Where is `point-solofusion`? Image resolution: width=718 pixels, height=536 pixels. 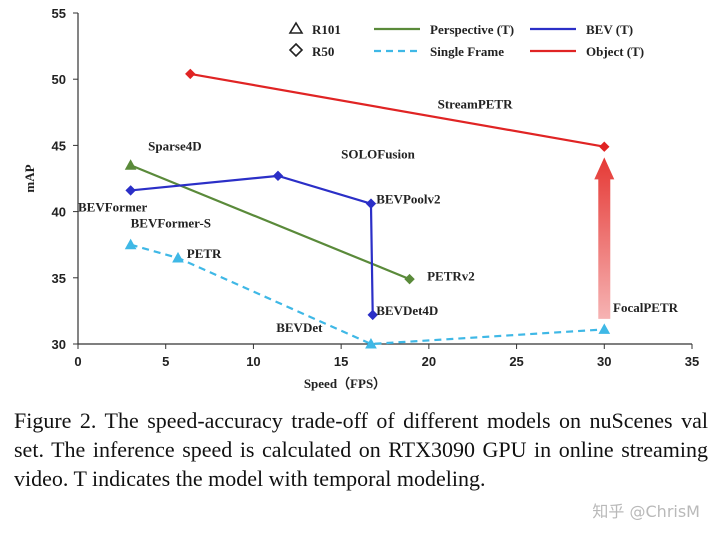 point-solofusion is located at coordinates (278, 176).